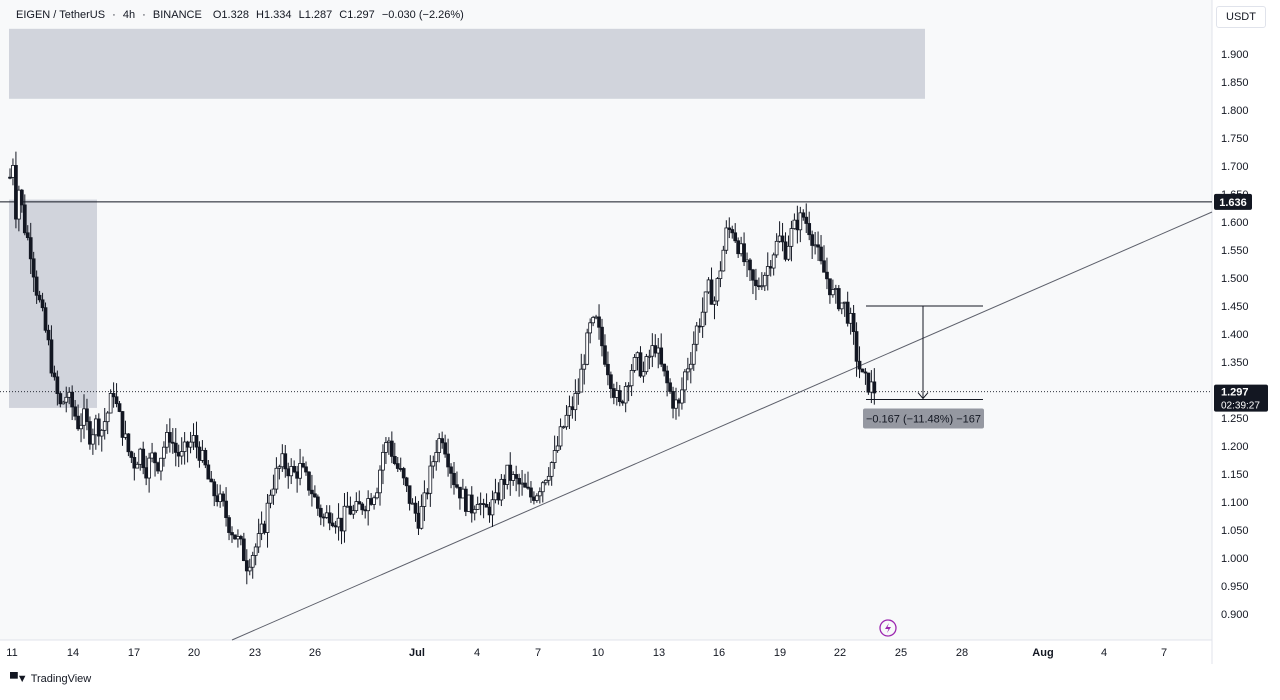 The image size is (1280, 700). What do you see at coordinates (467, 63) in the screenshot?
I see `upper-supply-zone` at bounding box center [467, 63].